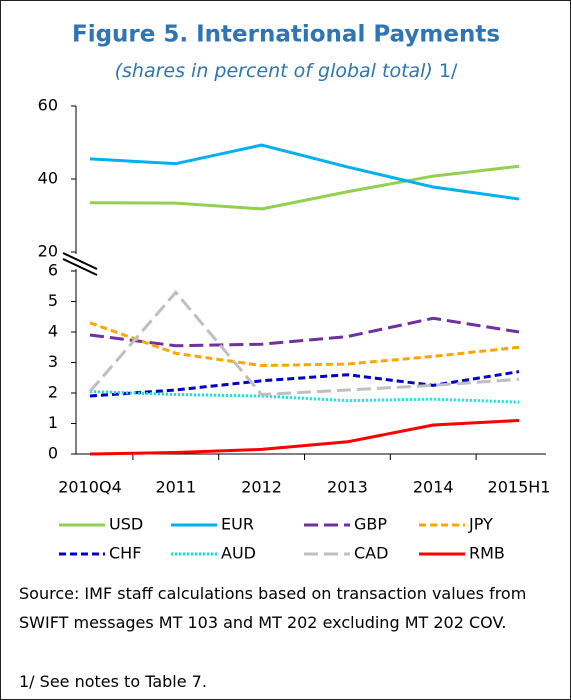 This screenshot has width=571, height=700. Describe the element at coordinates (261, 487) in the screenshot. I see `x-tick-label: 2012` at that location.